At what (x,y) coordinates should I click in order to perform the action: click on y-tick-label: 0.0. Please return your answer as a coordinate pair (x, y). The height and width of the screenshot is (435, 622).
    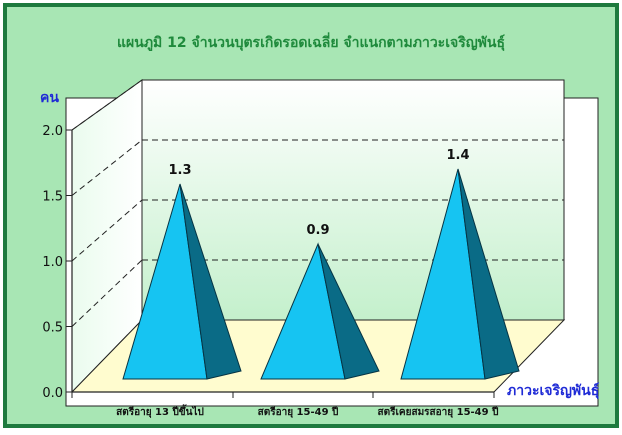
    Looking at the image, I should click on (52, 393).